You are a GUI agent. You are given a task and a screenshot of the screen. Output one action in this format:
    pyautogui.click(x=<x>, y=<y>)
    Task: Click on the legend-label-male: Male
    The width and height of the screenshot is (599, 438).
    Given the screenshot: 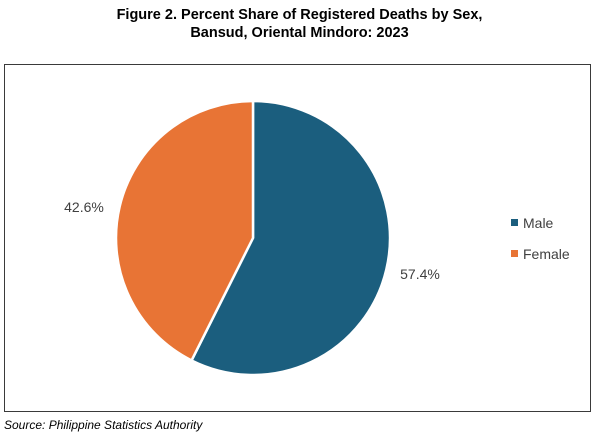 What is the action you would take?
    pyautogui.click(x=538, y=223)
    